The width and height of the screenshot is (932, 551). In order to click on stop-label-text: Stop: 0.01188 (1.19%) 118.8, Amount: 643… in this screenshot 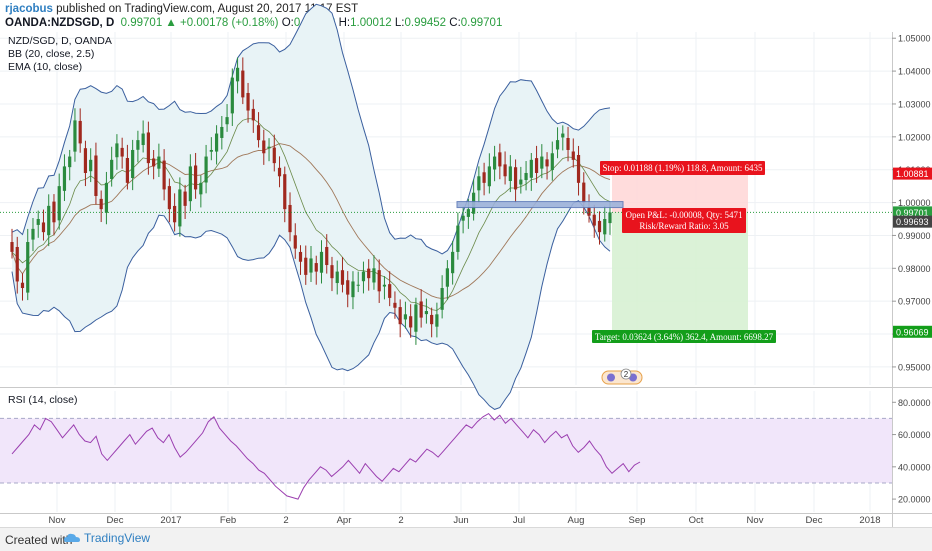, I will do `click(682, 168)`.